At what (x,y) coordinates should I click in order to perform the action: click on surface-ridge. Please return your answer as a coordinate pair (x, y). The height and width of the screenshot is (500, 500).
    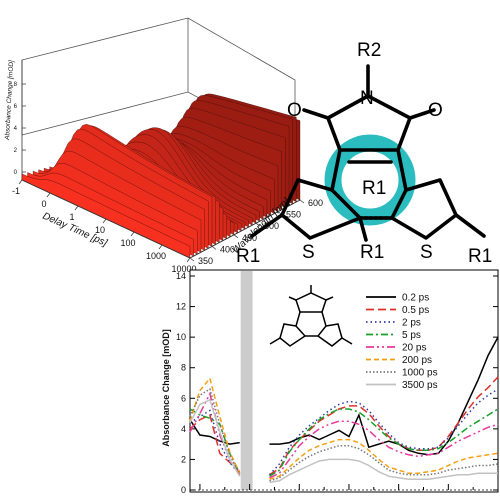
    Looking at the image, I should click on (106, 216).